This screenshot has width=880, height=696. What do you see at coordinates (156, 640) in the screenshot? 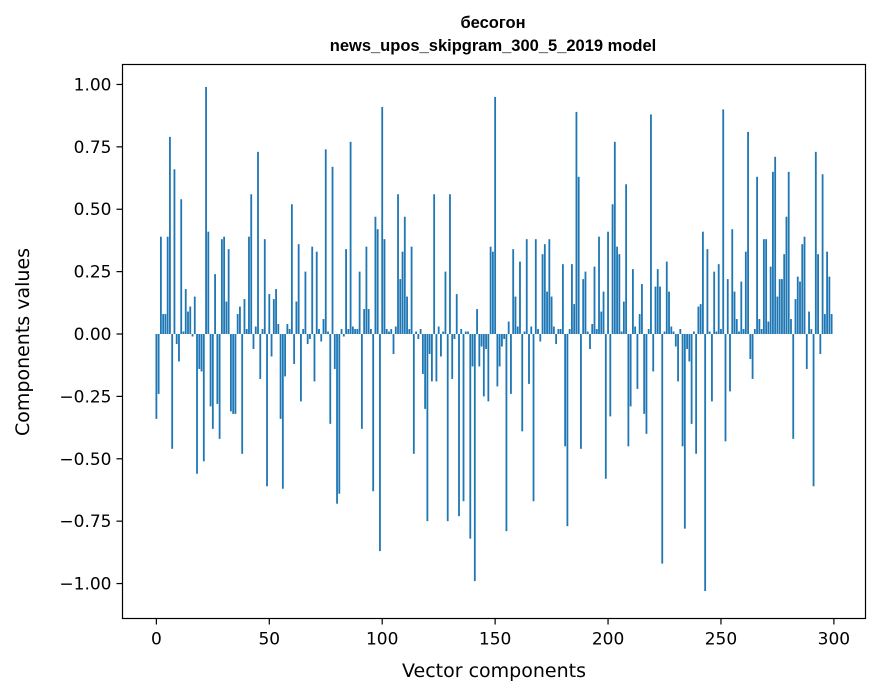
I see `x-tick-label: 0` at bounding box center [156, 640].